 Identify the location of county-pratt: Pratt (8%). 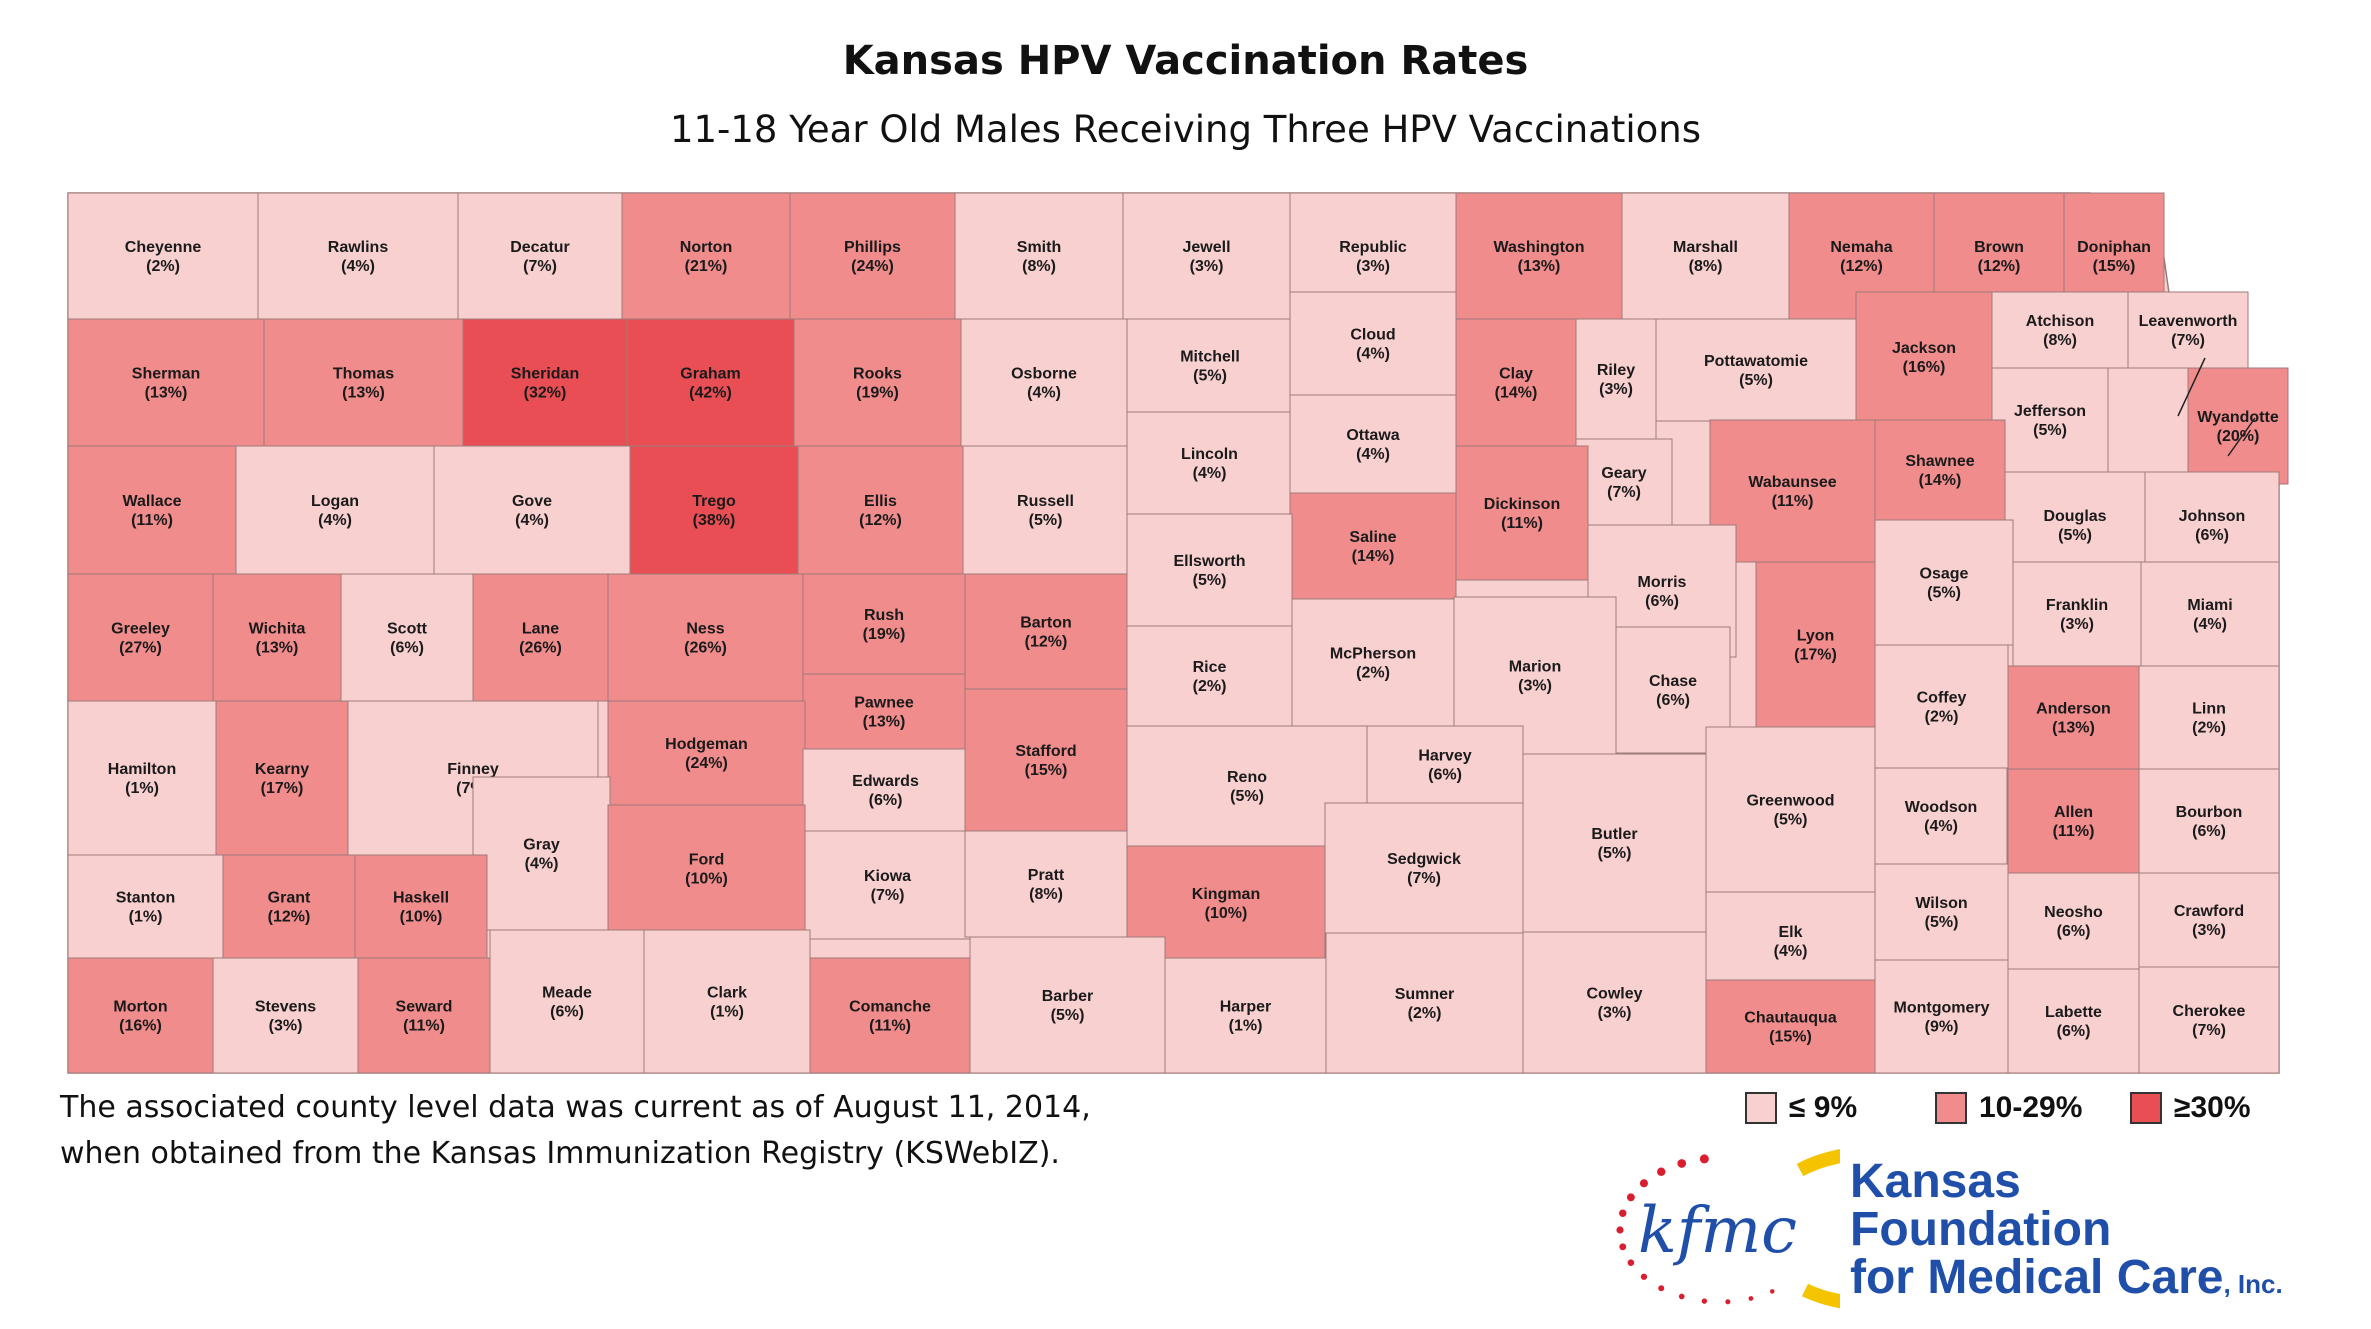
(1046, 884).